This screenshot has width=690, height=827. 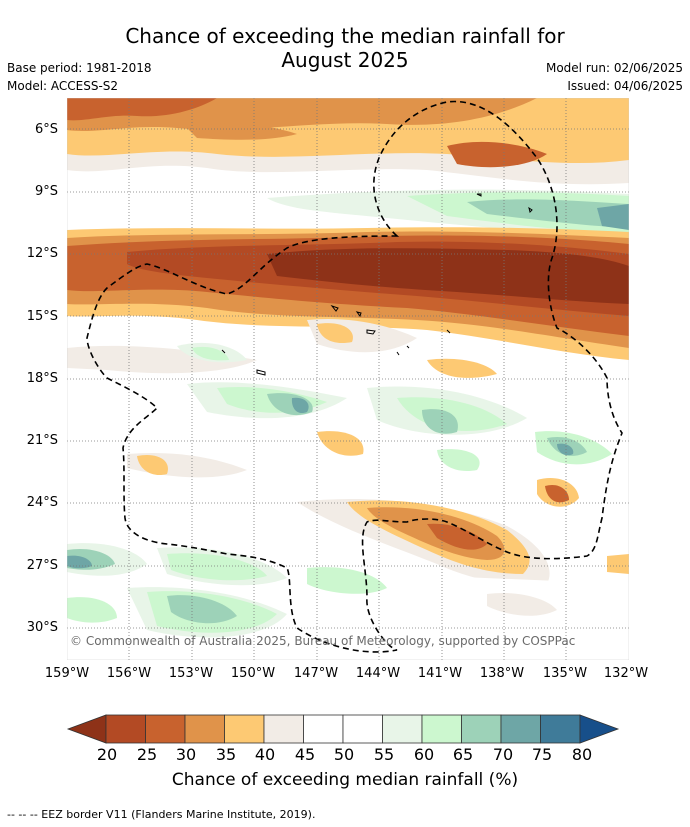 What do you see at coordinates (440, 673) in the screenshot?
I see `lon-label-141w: 141°W` at bounding box center [440, 673].